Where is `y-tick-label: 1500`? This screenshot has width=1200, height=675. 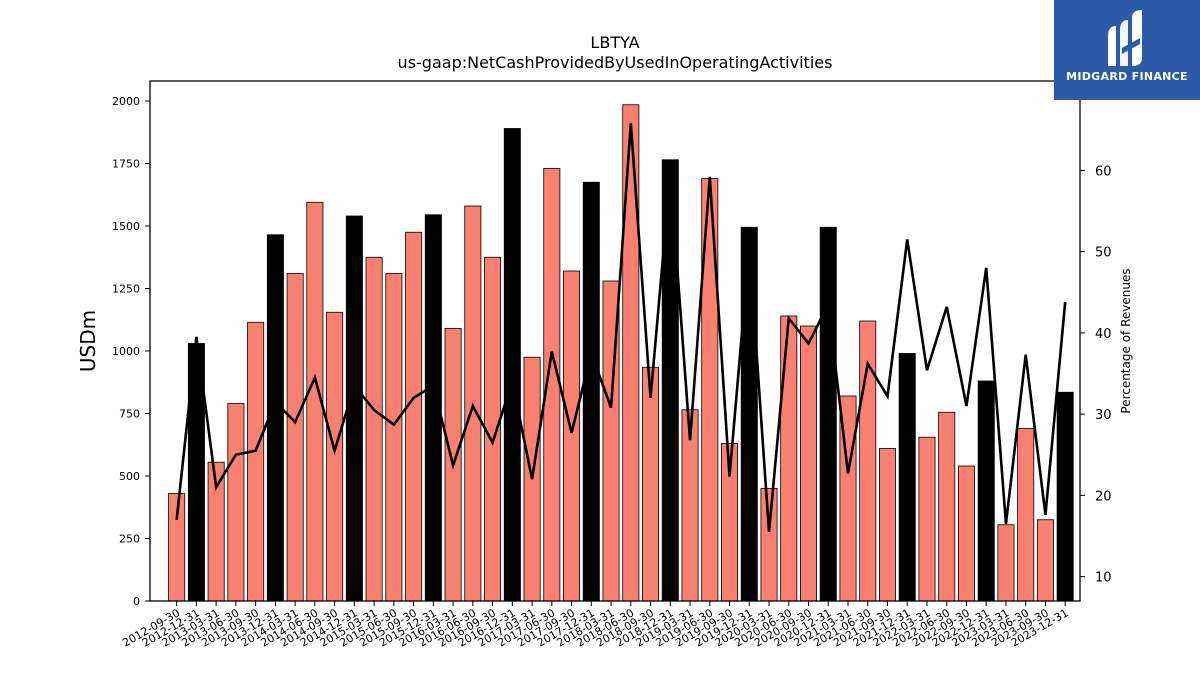 y-tick-label: 1500 is located at coordinates (126, 226).